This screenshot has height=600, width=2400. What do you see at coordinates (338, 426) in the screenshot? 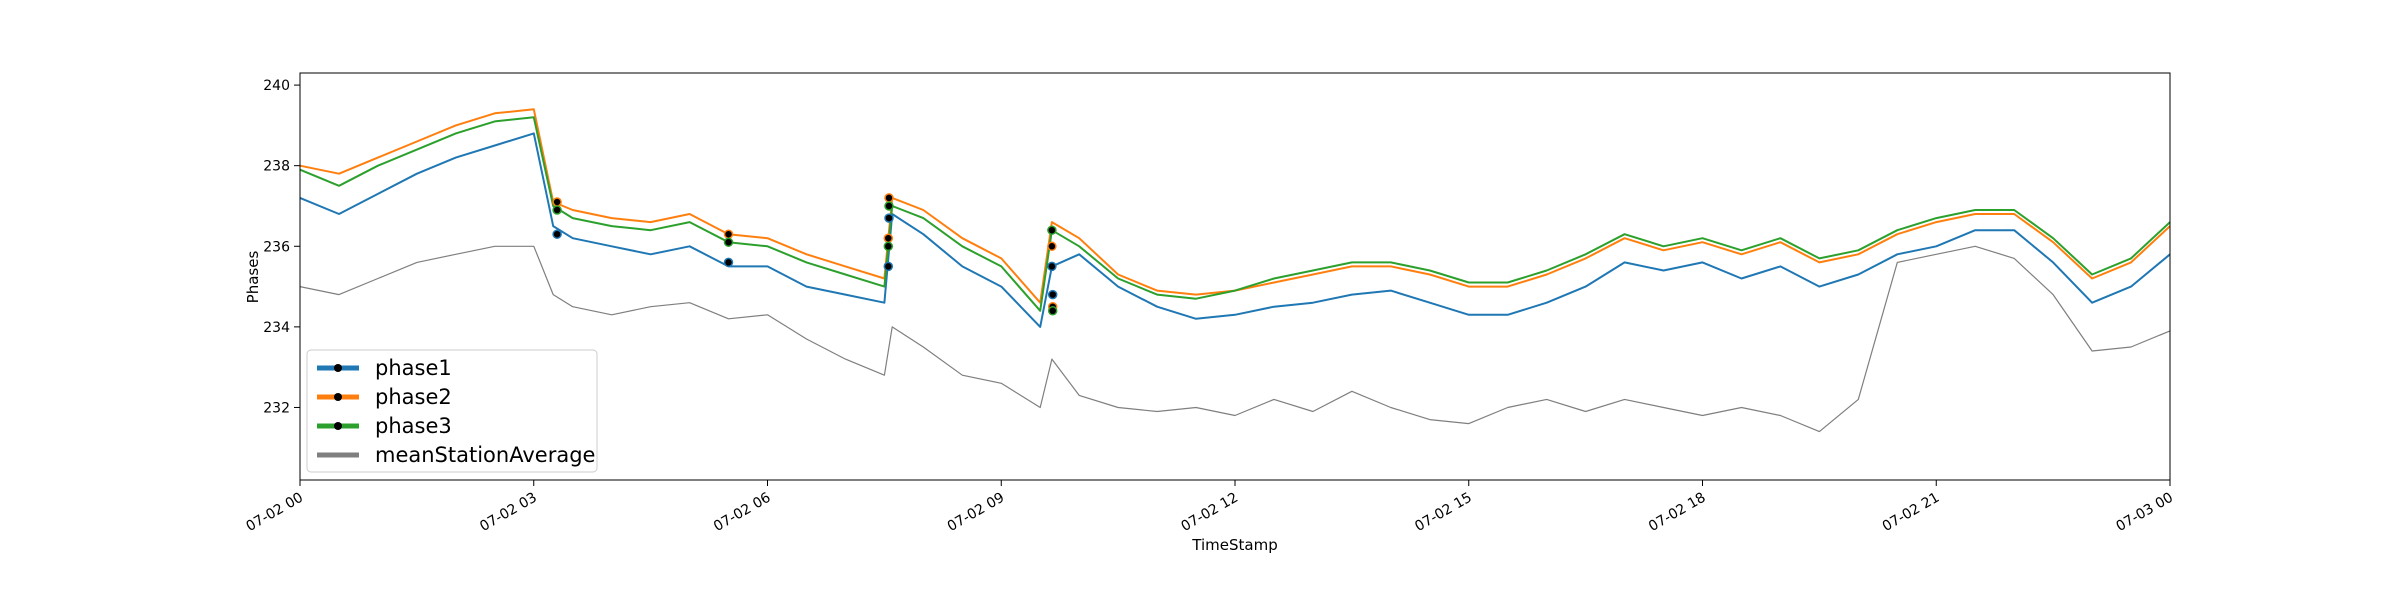
I see `legend-marker-phase3` at bounding box center [338, 426].